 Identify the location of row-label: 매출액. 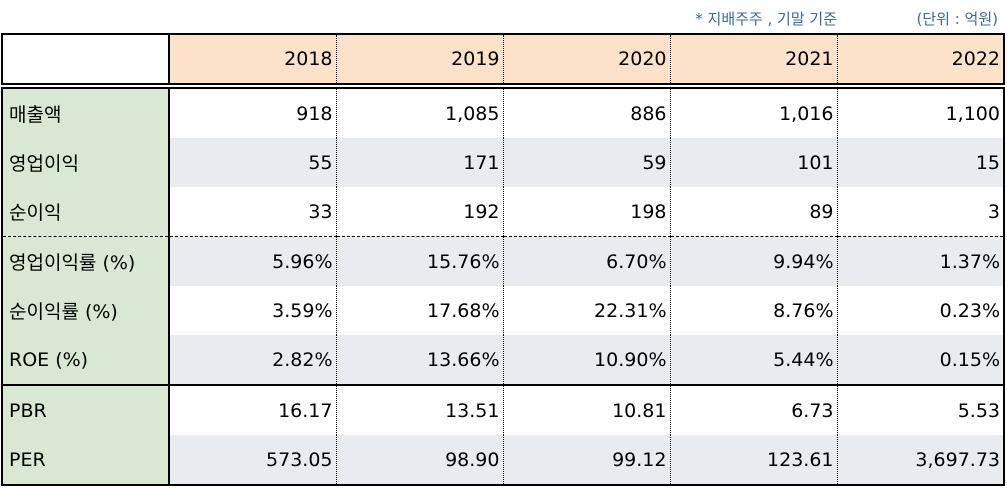
(85, 112).